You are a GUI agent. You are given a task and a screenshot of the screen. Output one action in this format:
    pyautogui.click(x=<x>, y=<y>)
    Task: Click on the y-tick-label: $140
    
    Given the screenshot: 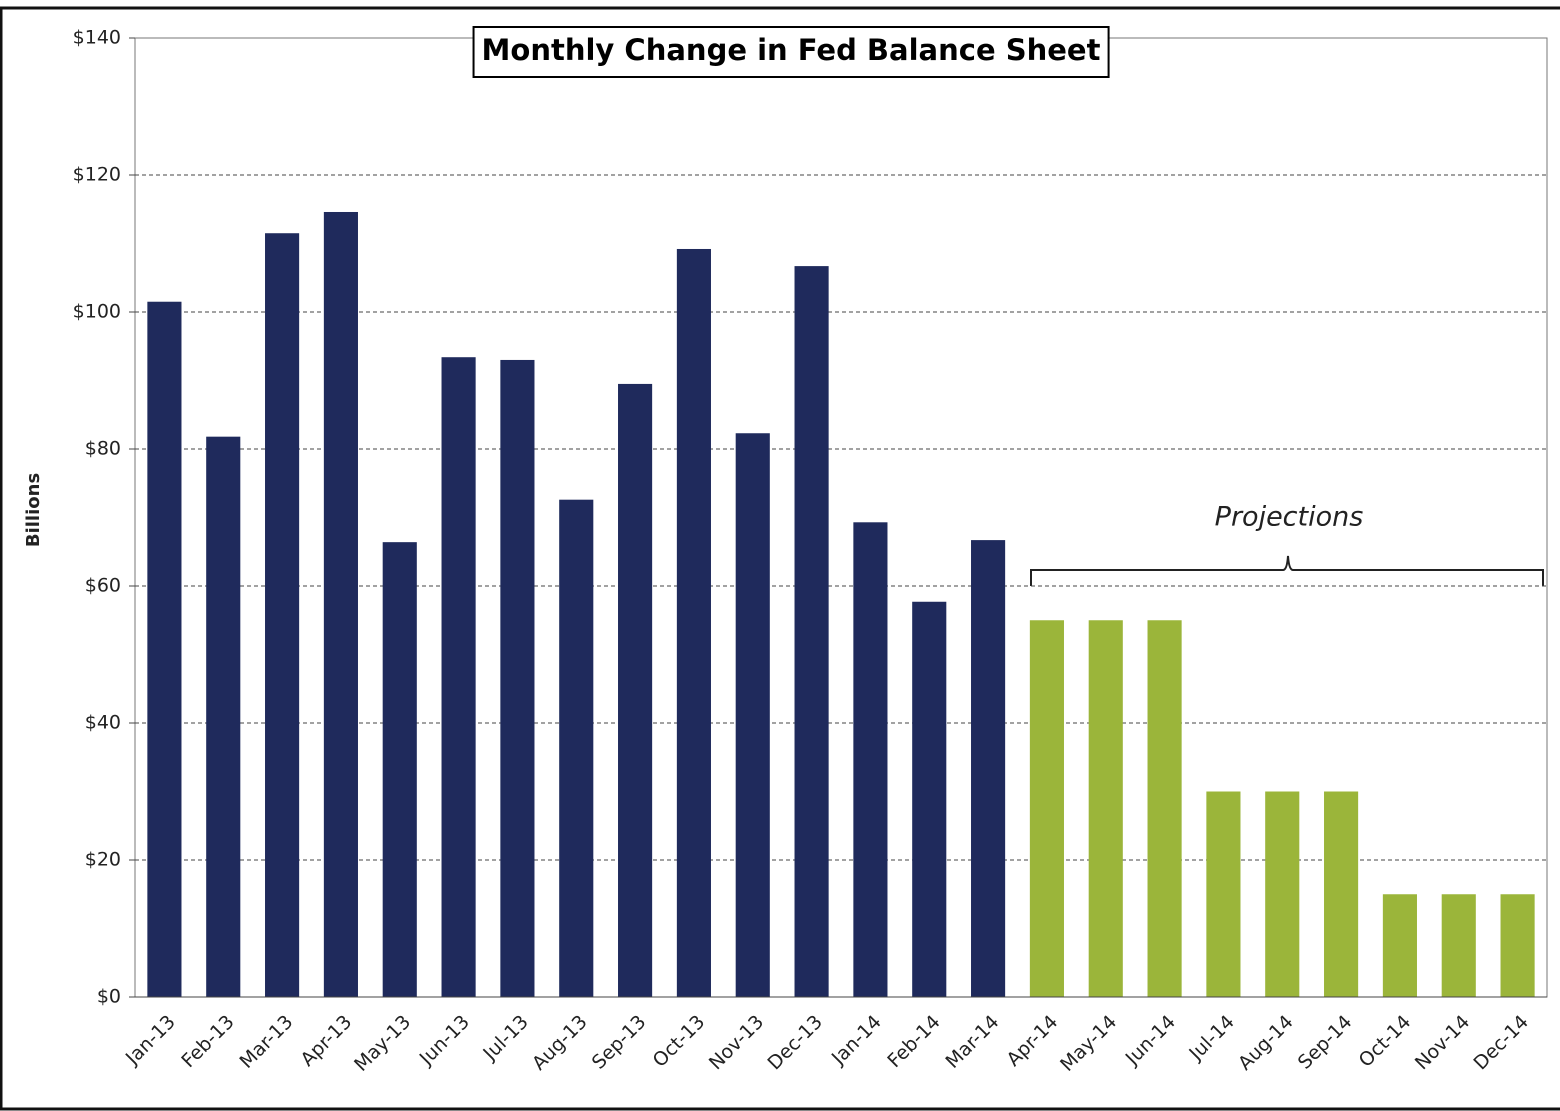 What is the action you would take?
    pyautogui.click(x=97, y=38)
    